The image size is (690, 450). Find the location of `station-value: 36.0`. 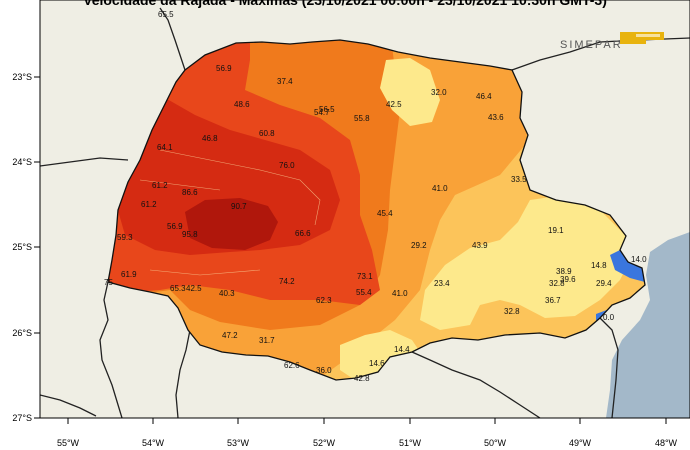

station-value: 36.0 is located at coordinates (324, 370).